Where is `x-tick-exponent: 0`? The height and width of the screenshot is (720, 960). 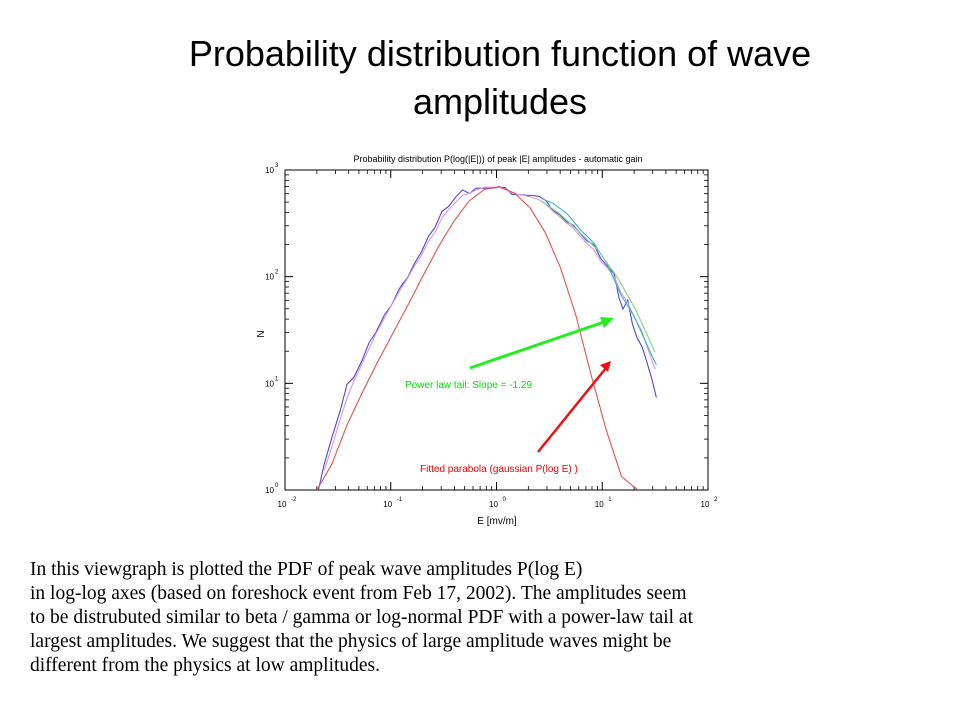 x-tick-exponent: 0 is located at coordinates (505, 500).